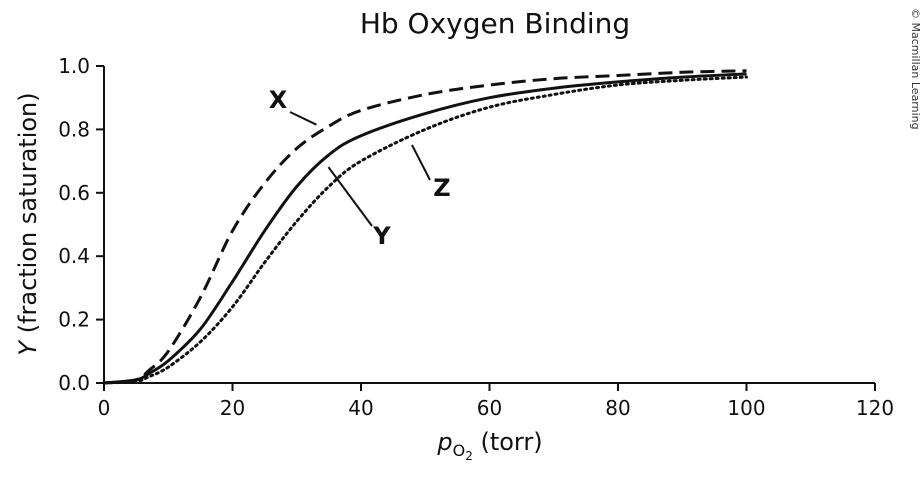  Describe the element at coordinates (74, 383) in the screenshot. I see `y-tick-label: 0.0` at that location.